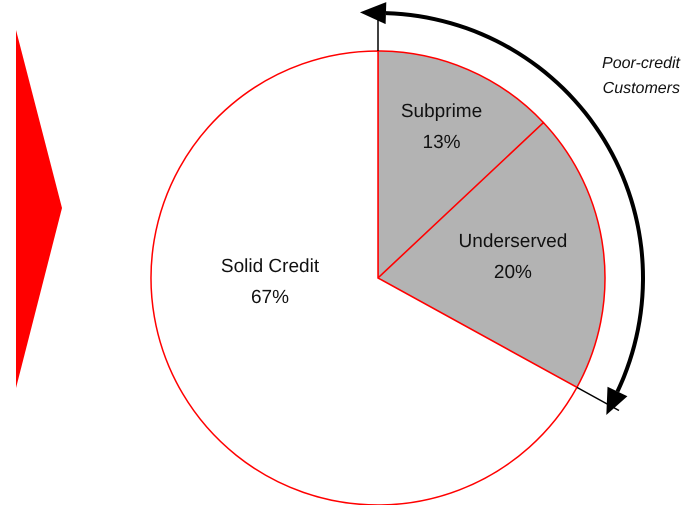  I want to click on data-label: 20%, so click(513, 272).